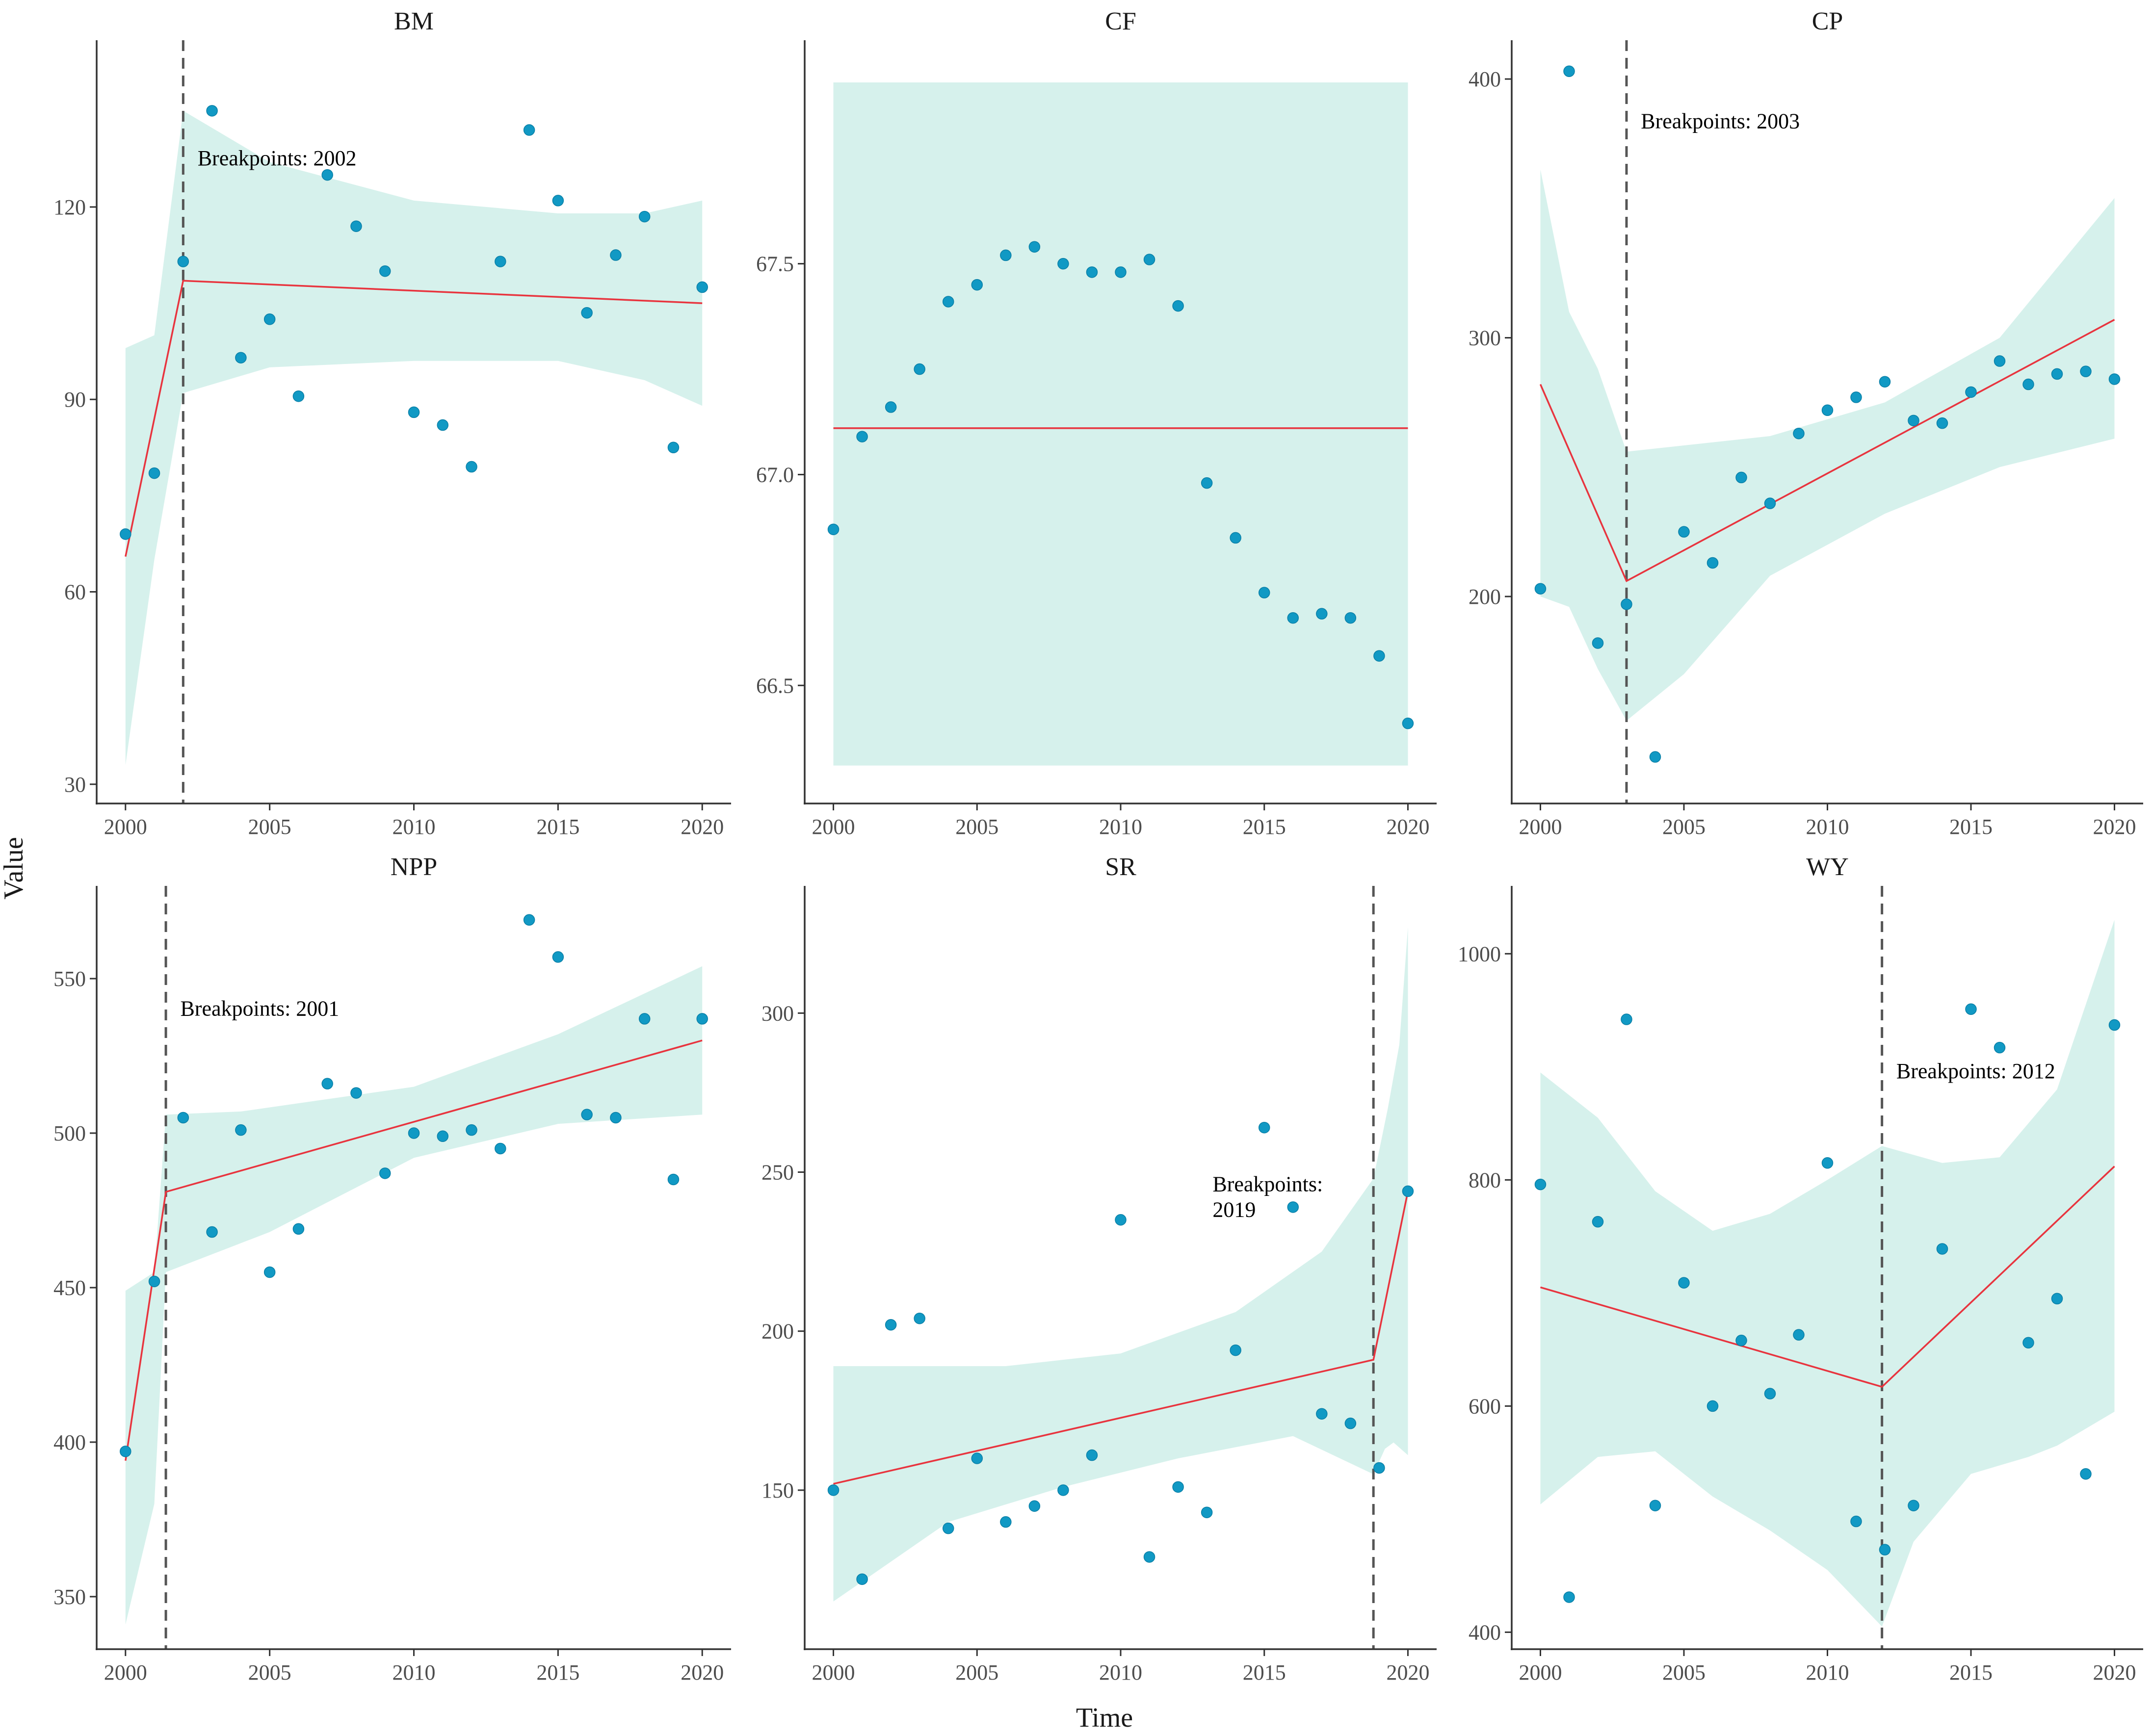 The image size is (2152, 1736). I want to click on y-tick-label: 1000, so click(1479, 954).